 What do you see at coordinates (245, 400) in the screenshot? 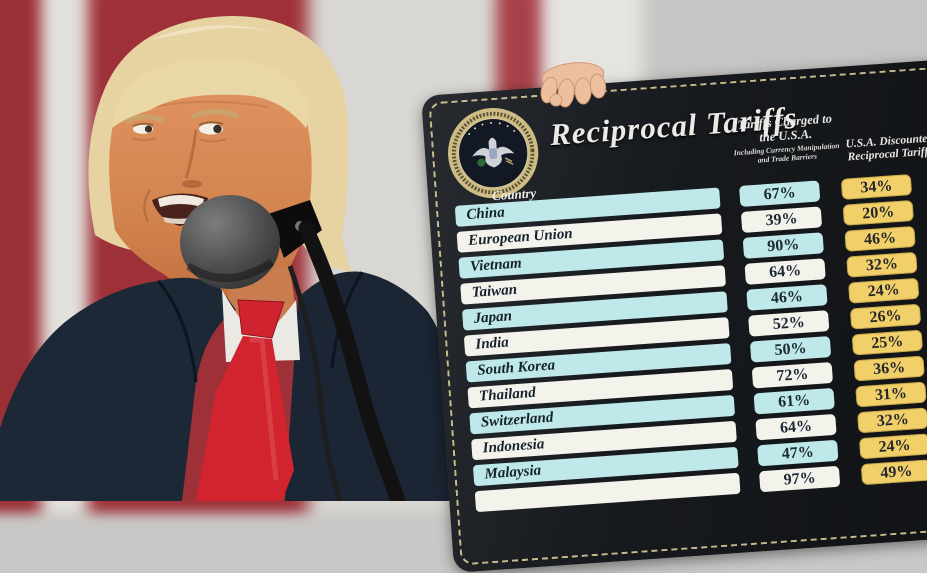
I see `tie` at bounding box center [245, 400].